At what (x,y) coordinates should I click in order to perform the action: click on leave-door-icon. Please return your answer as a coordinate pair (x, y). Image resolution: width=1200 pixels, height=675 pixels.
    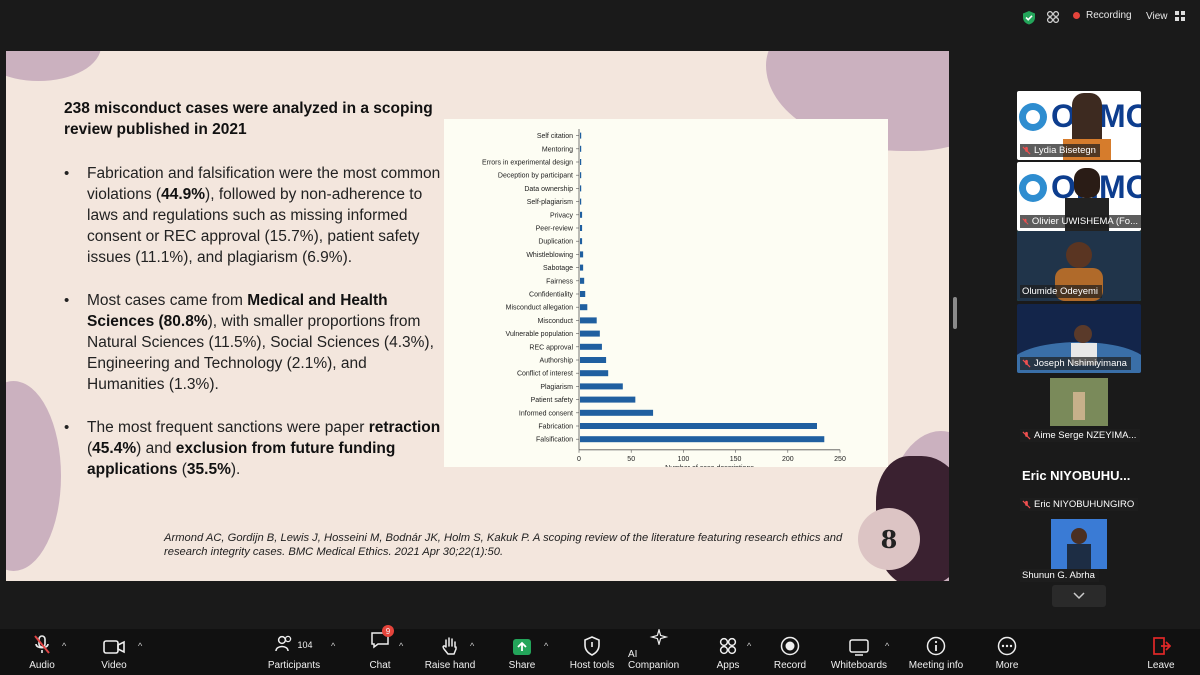
    Looking at the image, I should click on (1162, 646).